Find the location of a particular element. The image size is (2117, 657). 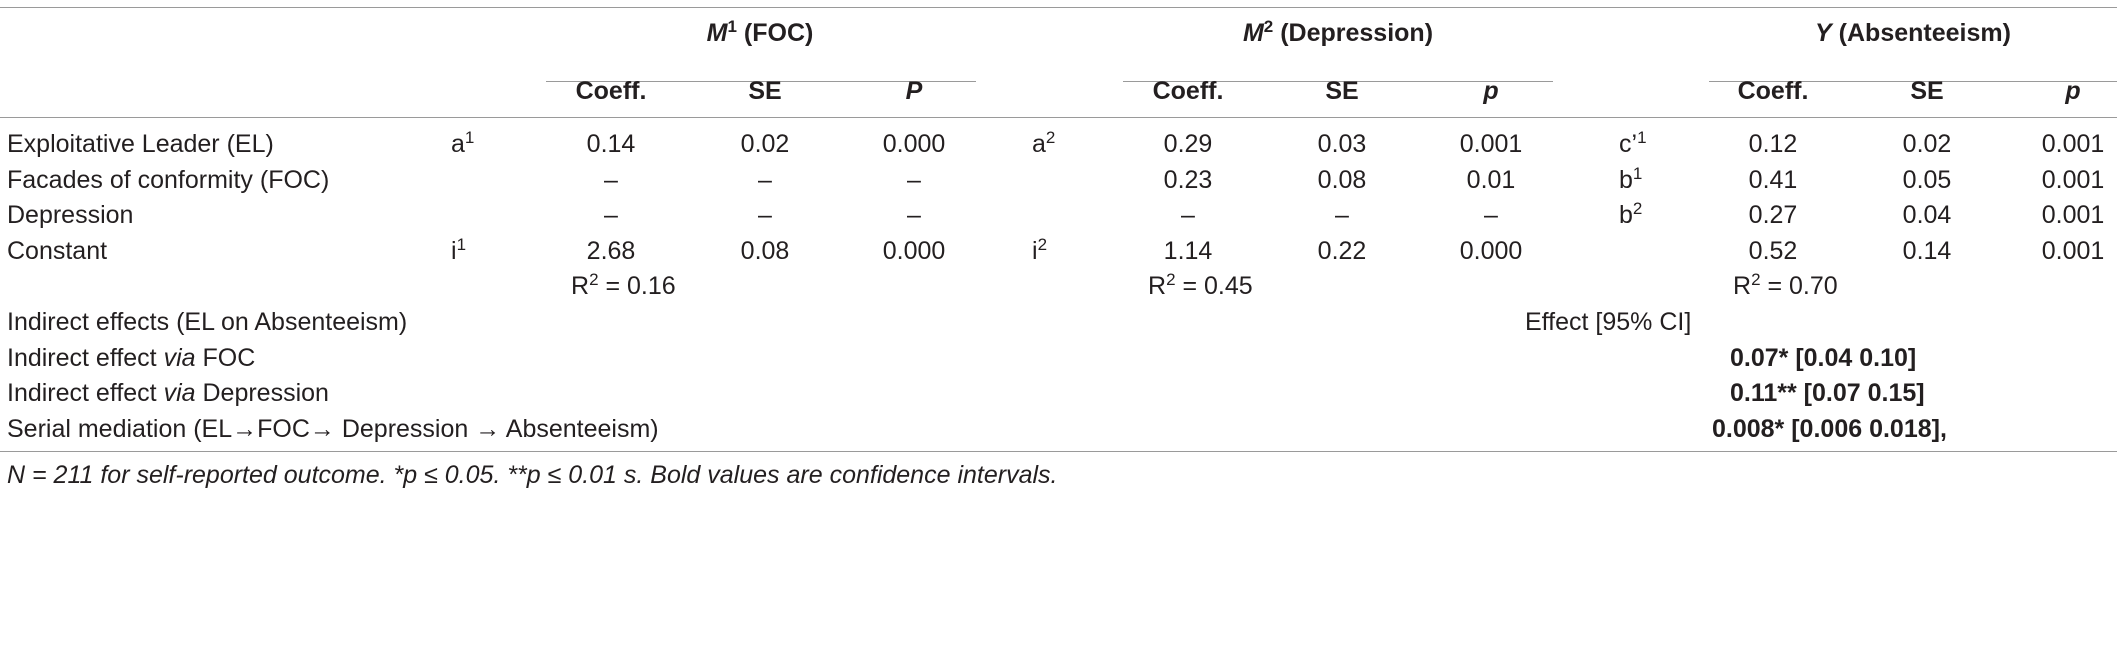

table-cell: 1.14 is located at coordinates (1188, 251).